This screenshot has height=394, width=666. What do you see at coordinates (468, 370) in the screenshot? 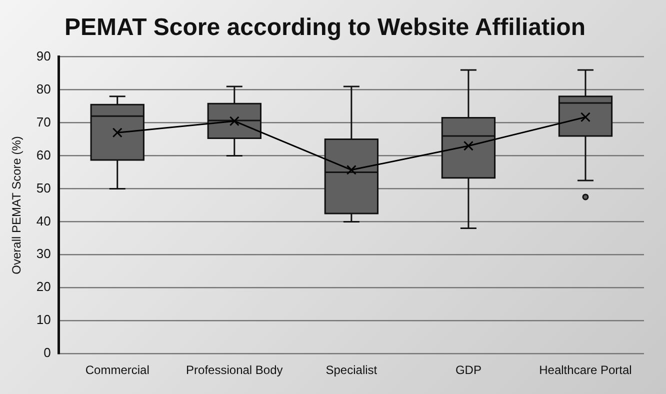
I see `x-tick-label: GDP` at bounding box center [468, 370].